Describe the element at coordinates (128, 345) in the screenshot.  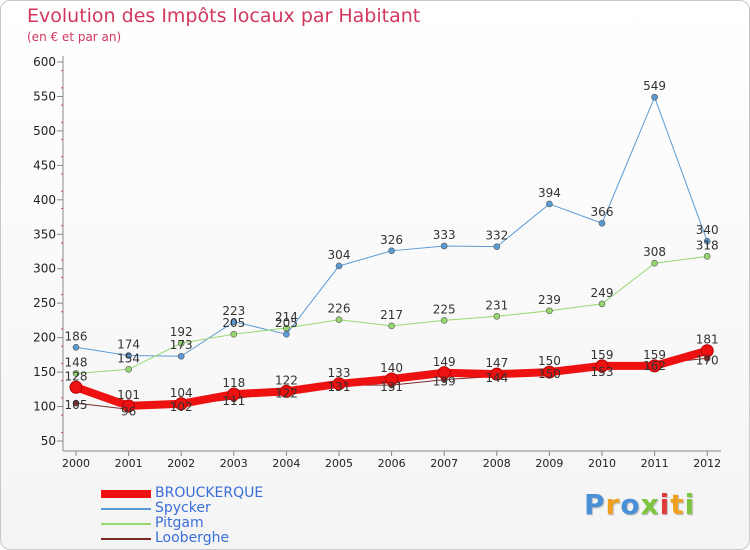
I see `data-label: 174` at that location.